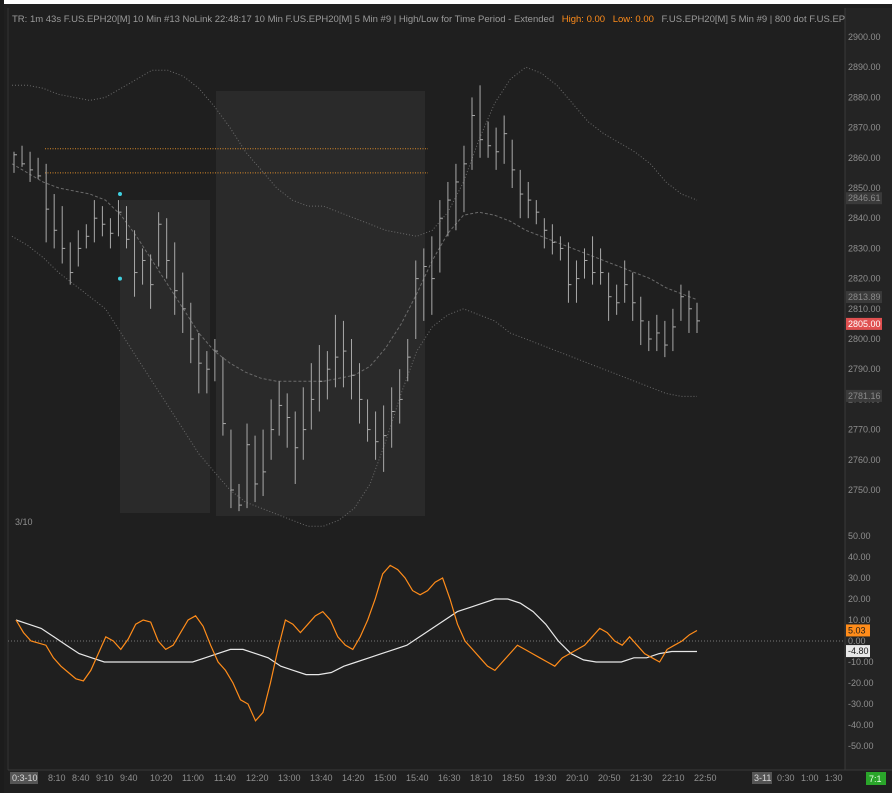 Image resolution: width=892 pixels, height=793 pixels. I want to click on osc-tick-label: 40.00, so click(859, 557).